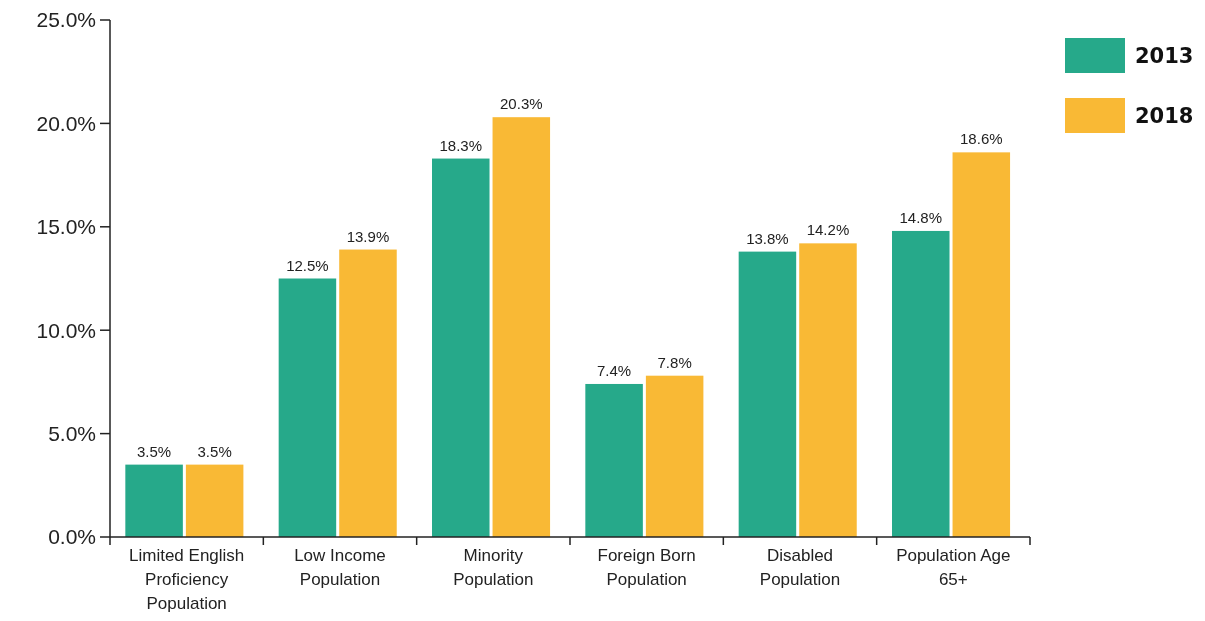  Describe the element at coordinates (493, 567) in the screenshot. I see `x-tick-label: Minority Population` at that location.